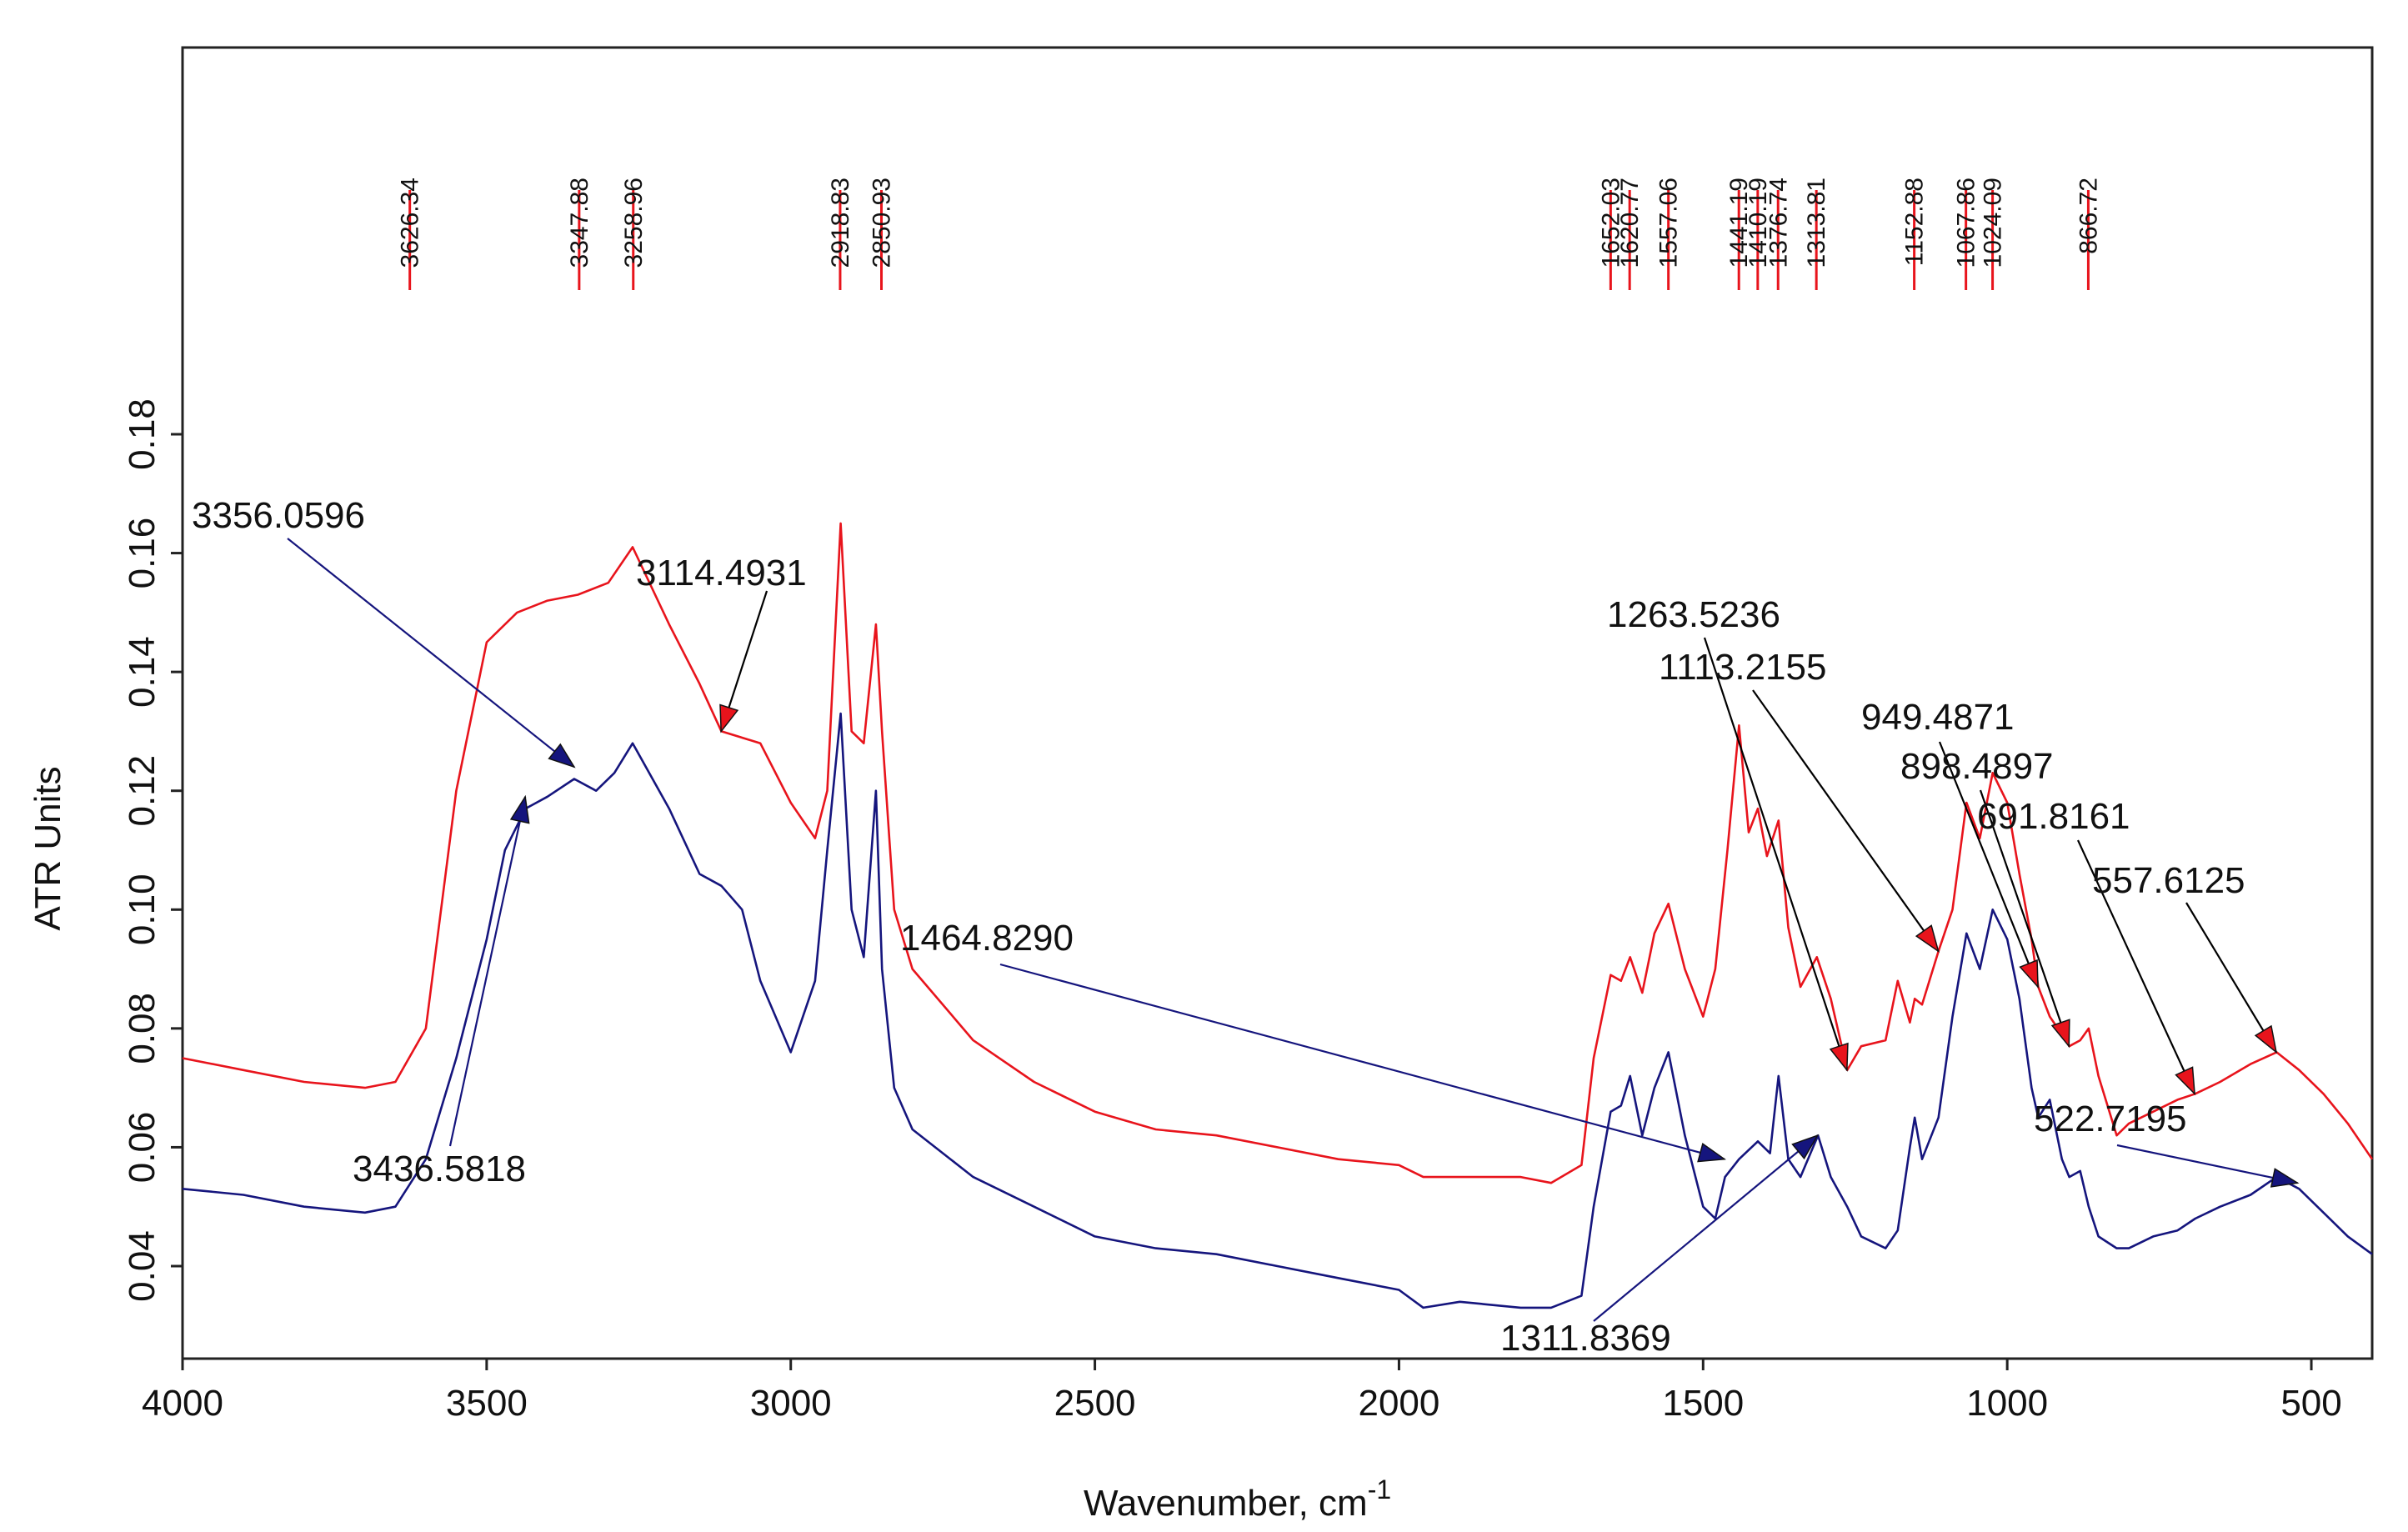 The image size is (2408, 1532). I want to click on peak-marker-label: 2918.83, so click(840, 223).